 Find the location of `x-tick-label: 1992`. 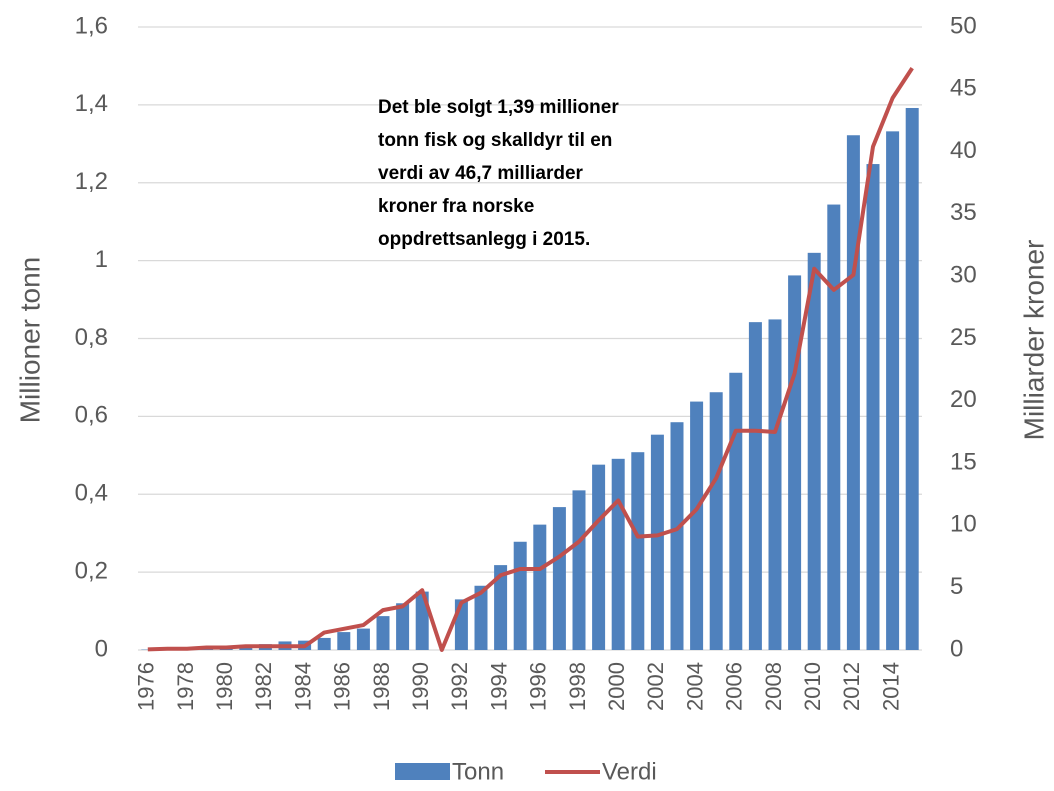

x-tick-label: 1992 is located at coordinates (459, 686).